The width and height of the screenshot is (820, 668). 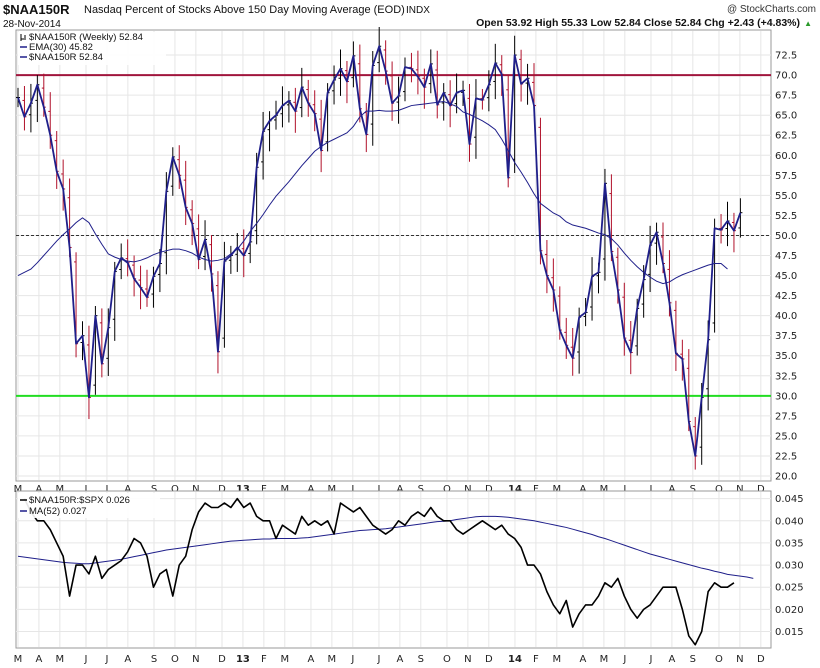 What do you see at coordinates (789, 521) in the screenshot?
I see `ratio-y-tick-label: 0.040` at bounding box center [789, 521].